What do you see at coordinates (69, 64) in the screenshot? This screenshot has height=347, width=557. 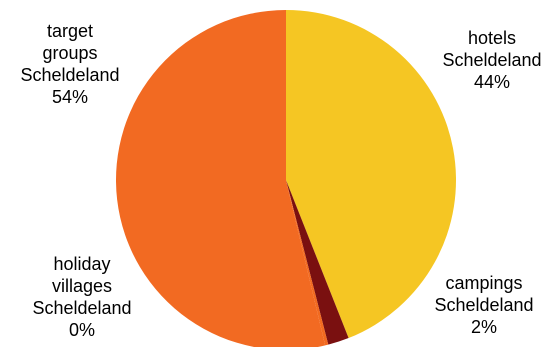 I see `slice-label-target-groups-scheldeland: target groups Scheldeland 54%` at bounding box center [69, 64].